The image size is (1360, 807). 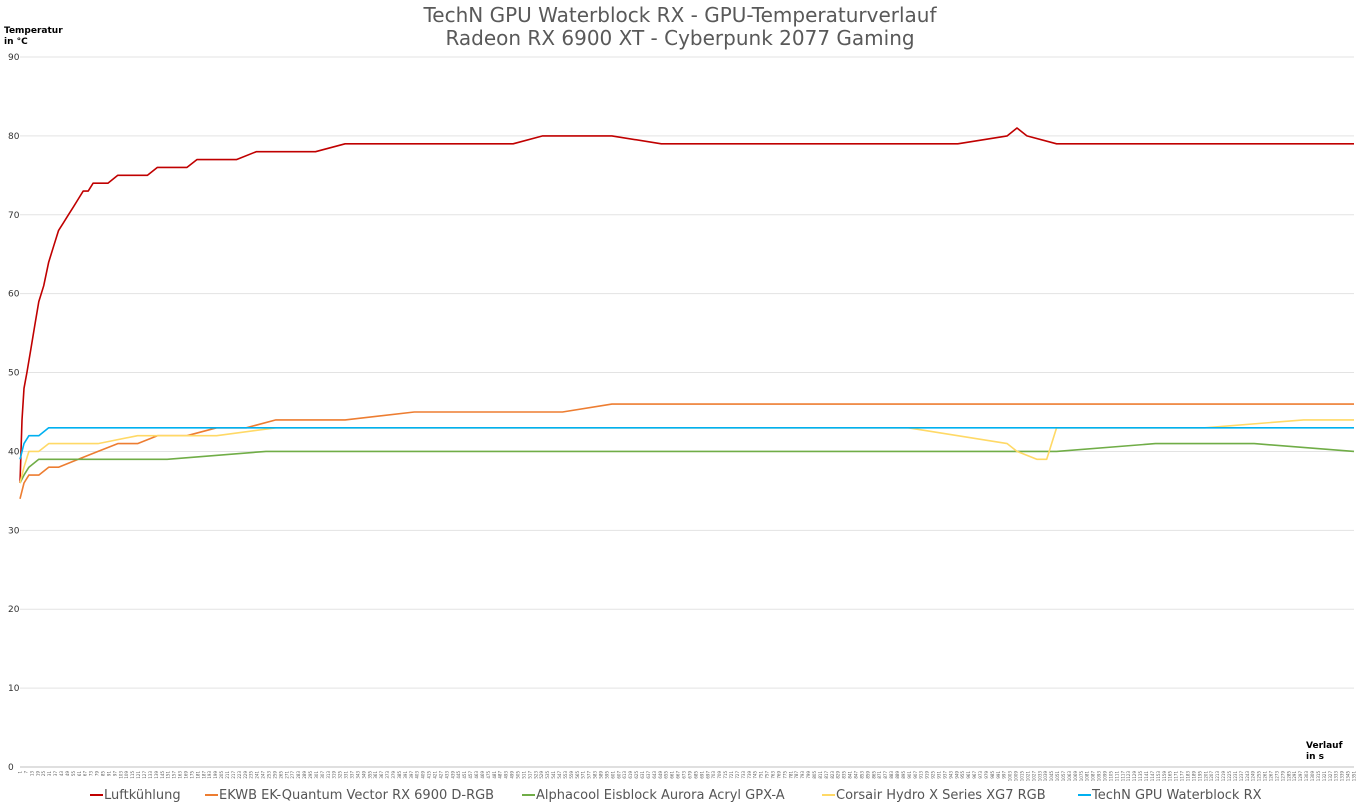 What do you see at coordinates (891, 775) in the screenshot?
I see `x-tick-label: 883` at bounding box center [891, 775].